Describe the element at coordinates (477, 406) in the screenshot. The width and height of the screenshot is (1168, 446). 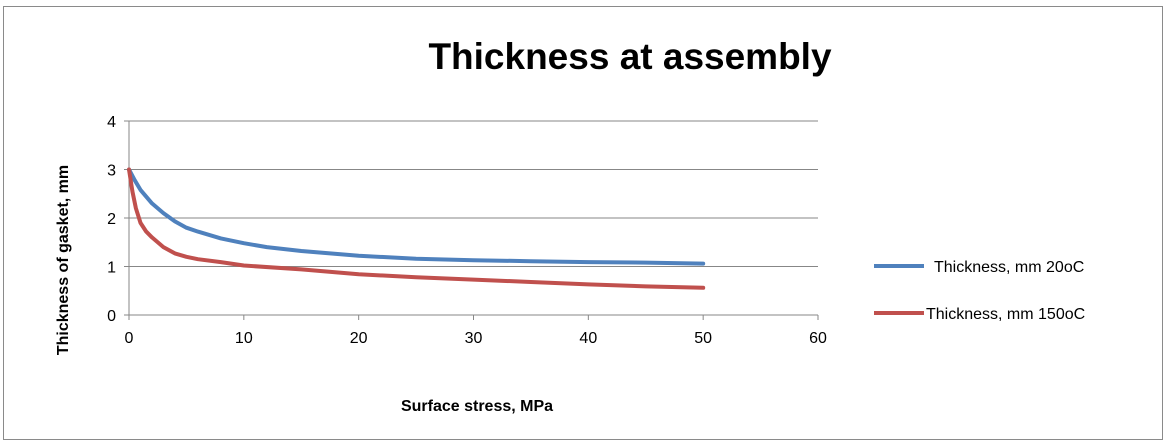
I see `x-axis-title: Surface stress, MPa` at that location.